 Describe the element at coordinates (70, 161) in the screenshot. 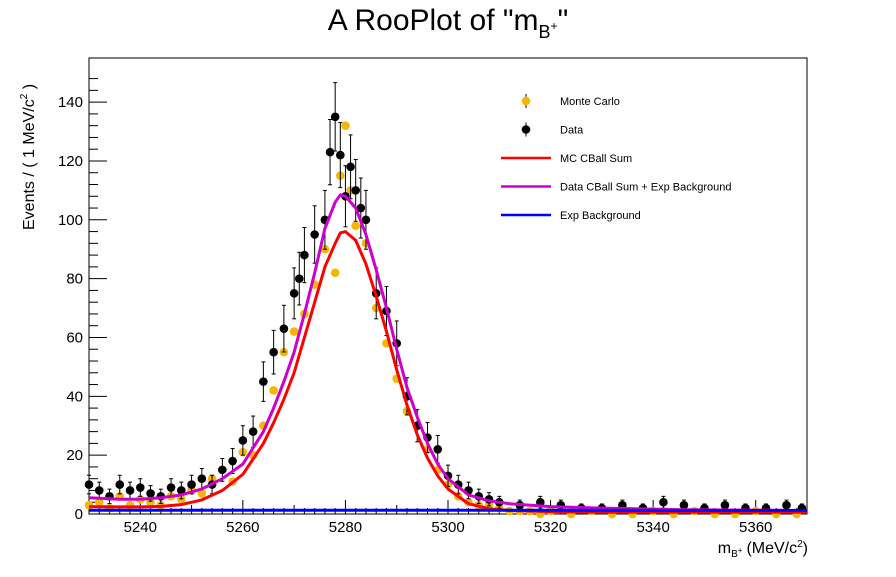

I see `y-tick-label: 120` at that location.